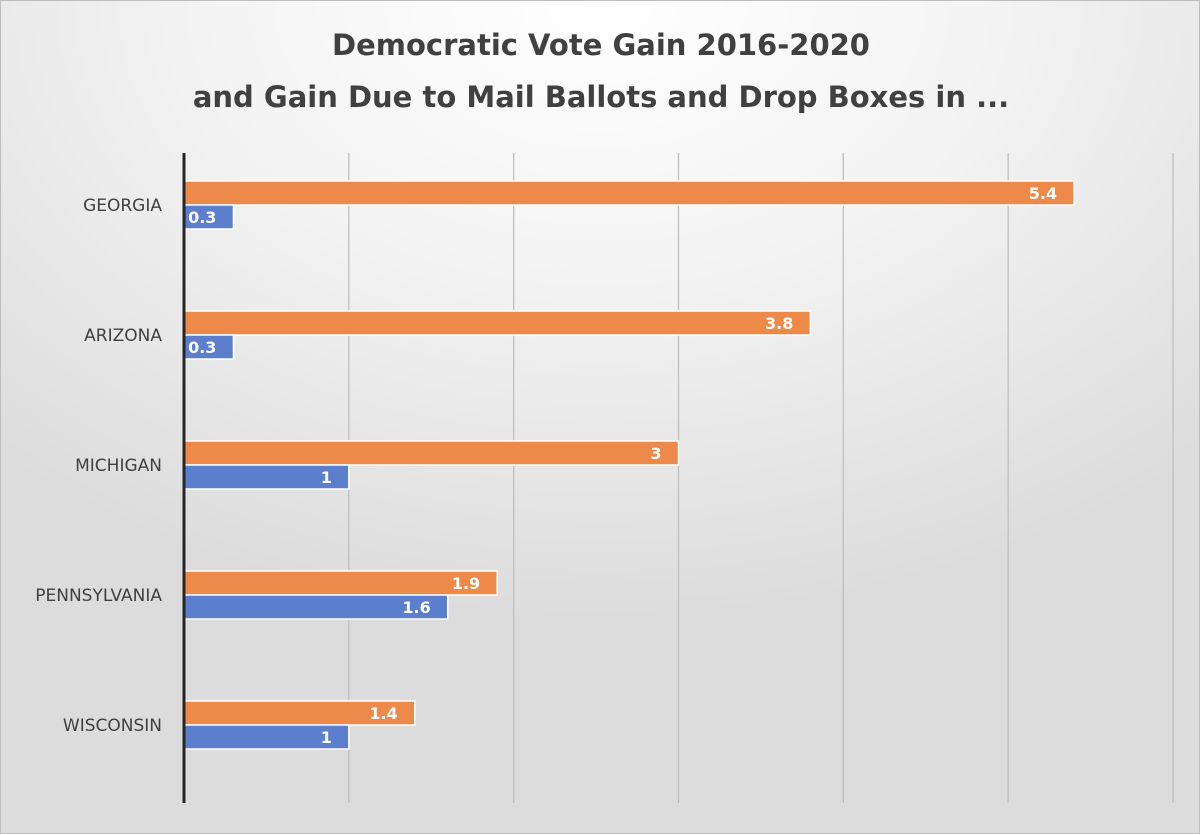 The width and height of the screenshot is (1200, 835). What do you see at coordinates (416, 607) in the screenshot?
I see `data-label: 1.6` at bounding box center [416, 607].